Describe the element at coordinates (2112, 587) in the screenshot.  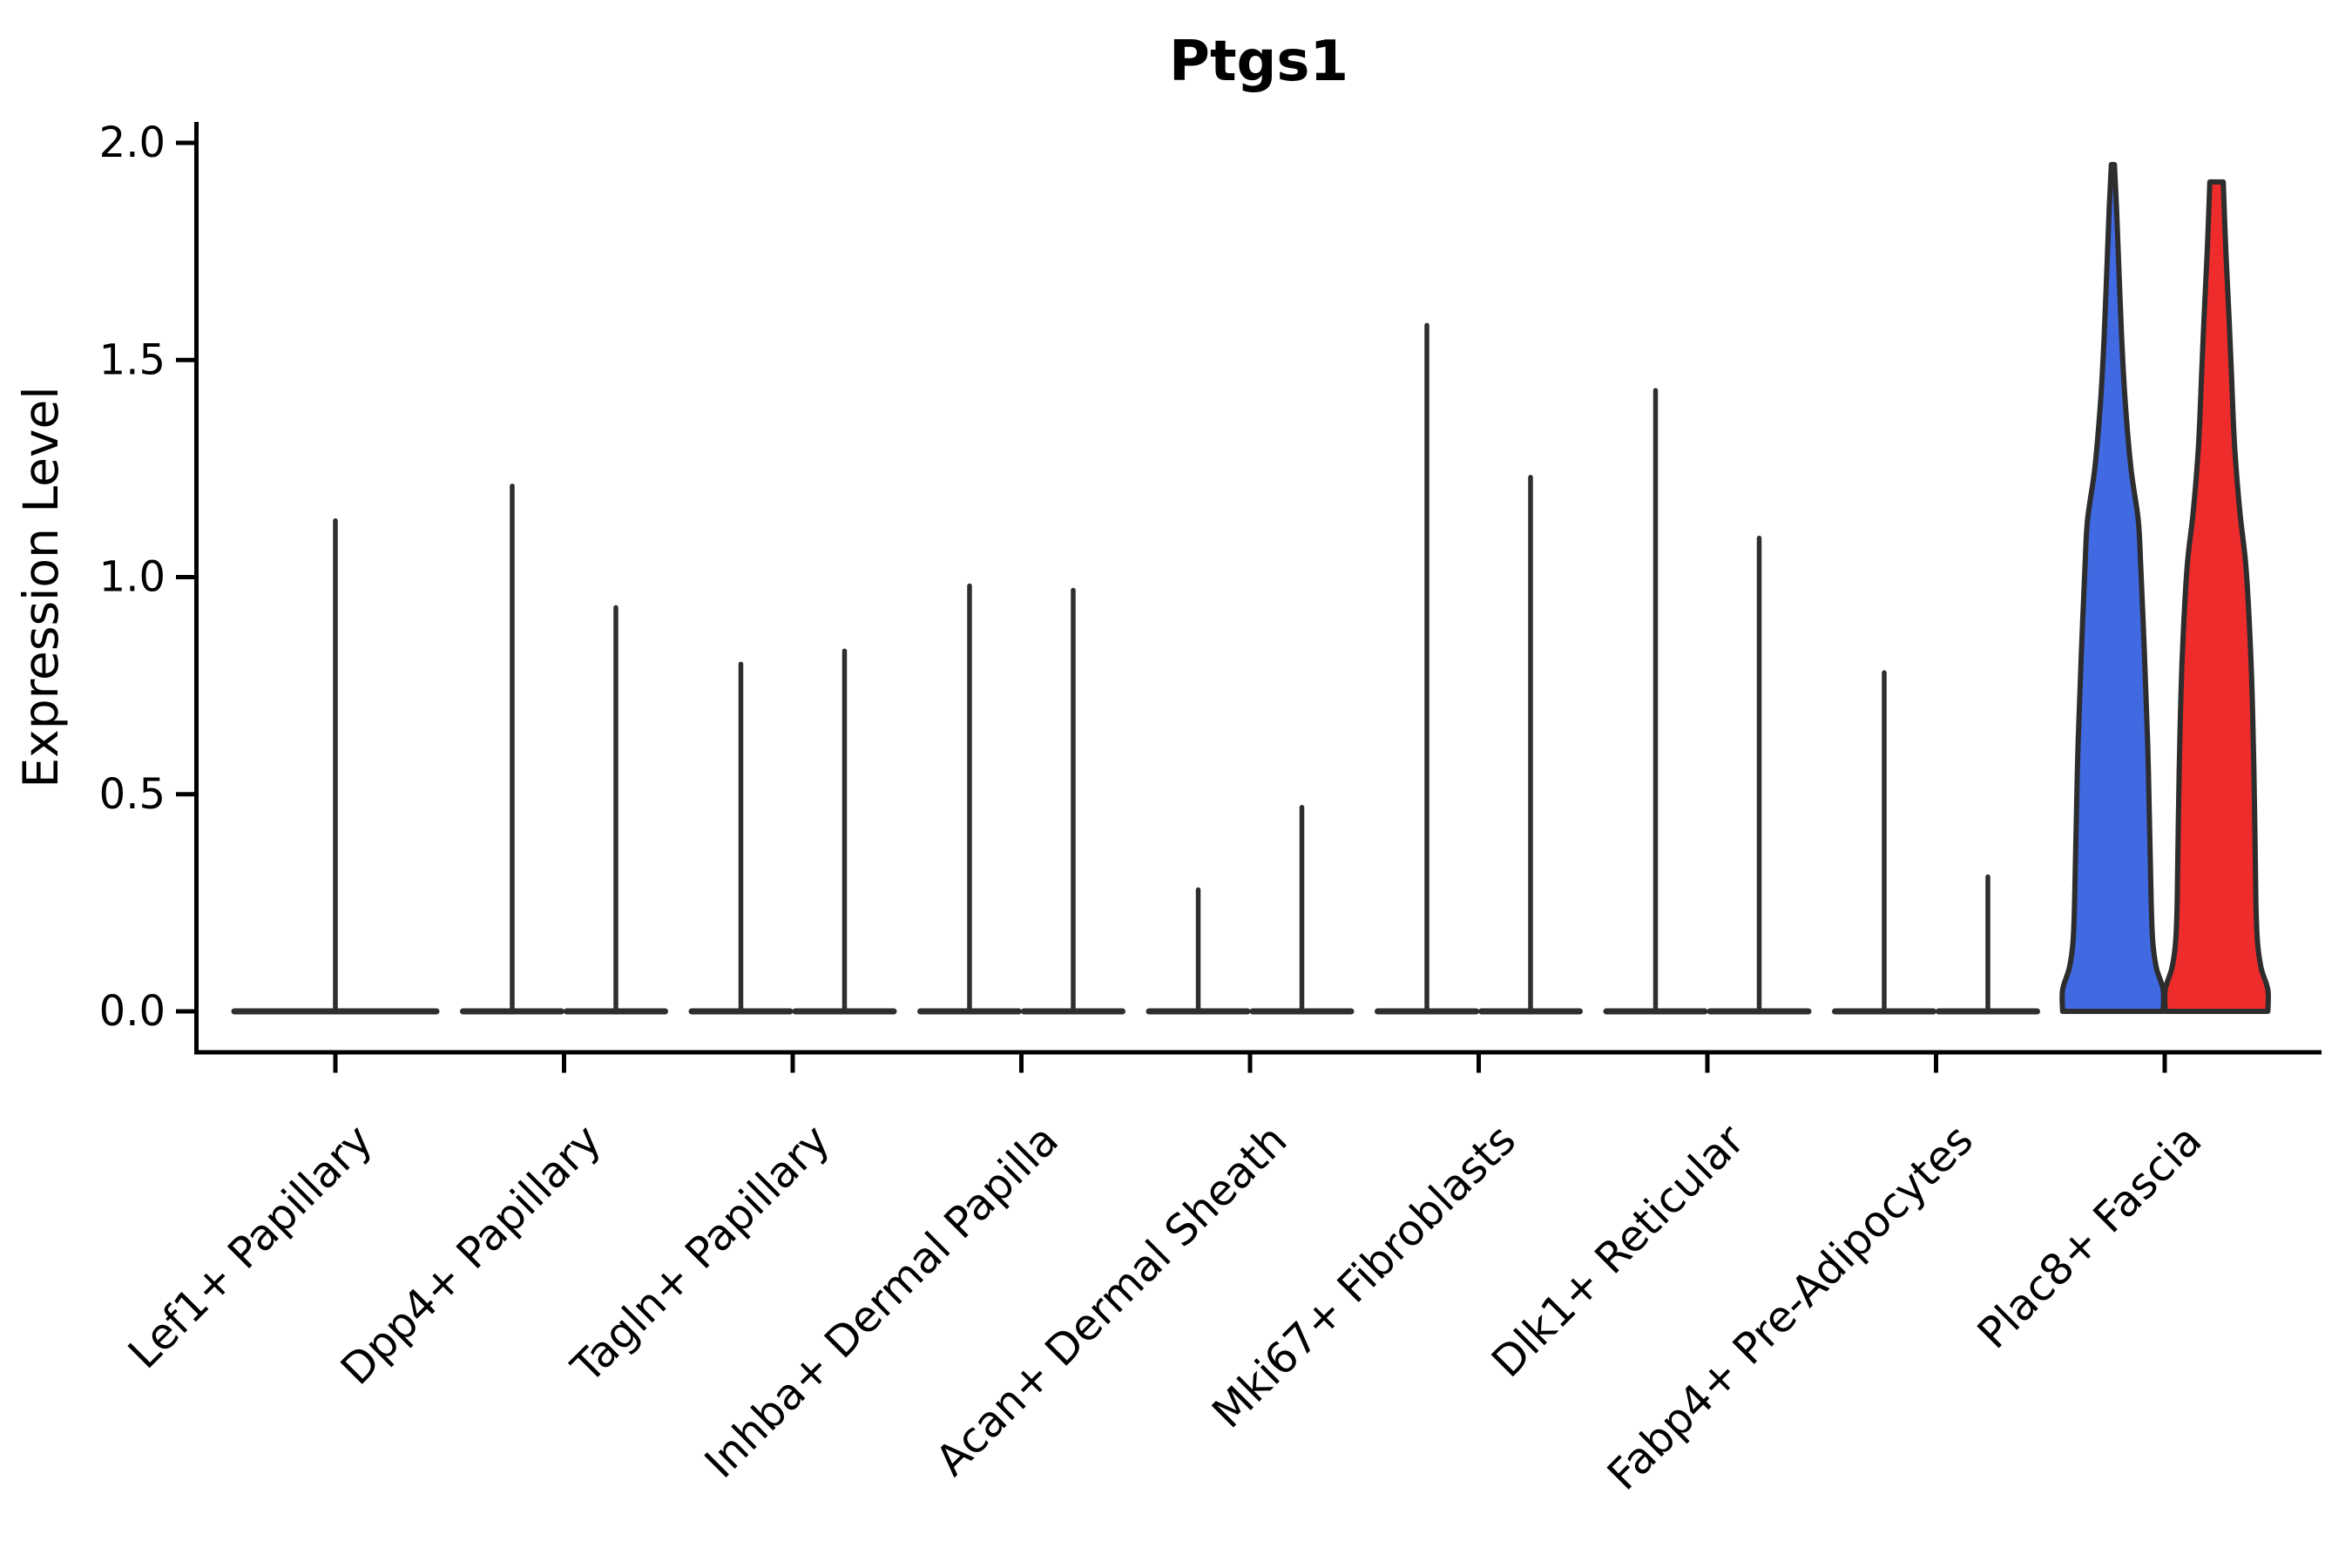
I see `filled-violin-blue` at that location.